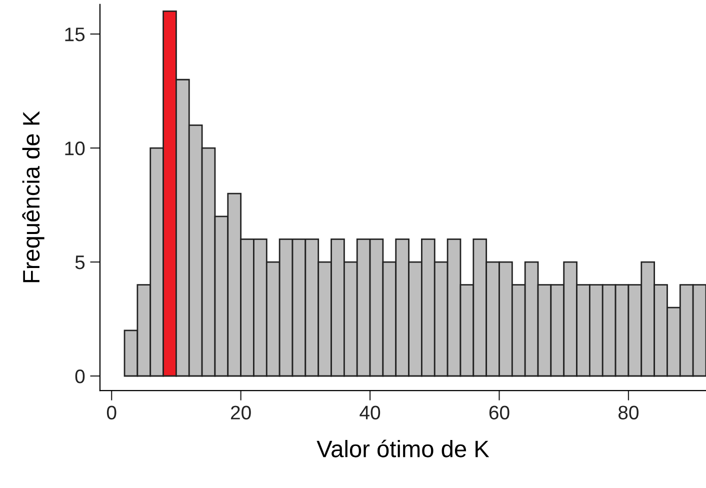 The image size is (706, 488). What do you see at coordinates (80, 376) in the screenshot?
I see `y-tick-label: 0` at bounding box center [80, 376].